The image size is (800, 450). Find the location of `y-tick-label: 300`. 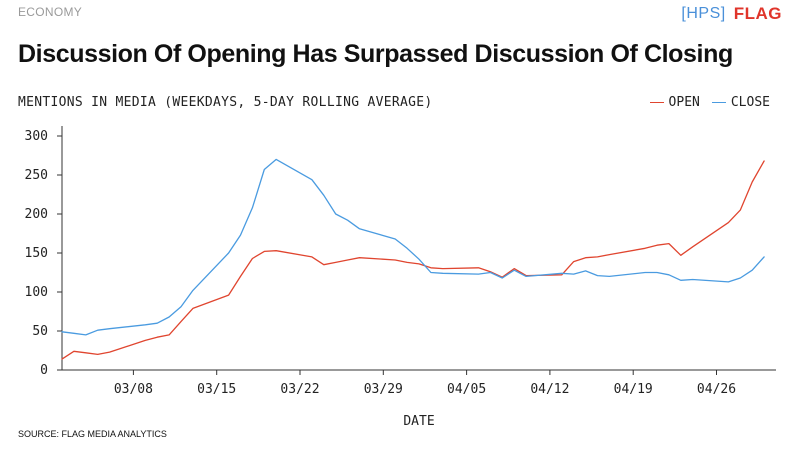

y-tick-label: 300 is located at coordinates (36, 136).